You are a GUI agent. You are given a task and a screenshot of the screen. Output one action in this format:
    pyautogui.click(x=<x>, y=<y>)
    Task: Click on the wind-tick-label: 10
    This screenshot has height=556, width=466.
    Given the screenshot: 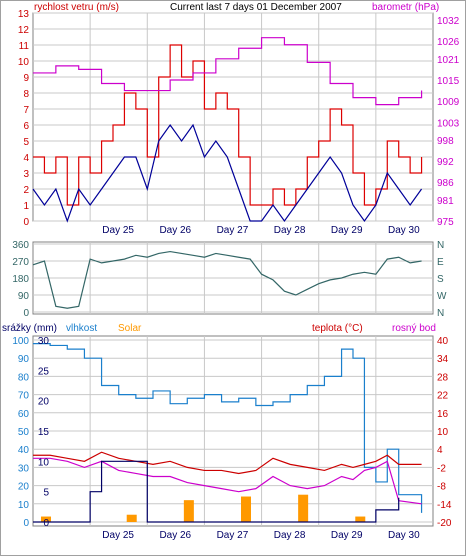 What is the action you would take?
    pyautogui.click(x=24, y=62)
    